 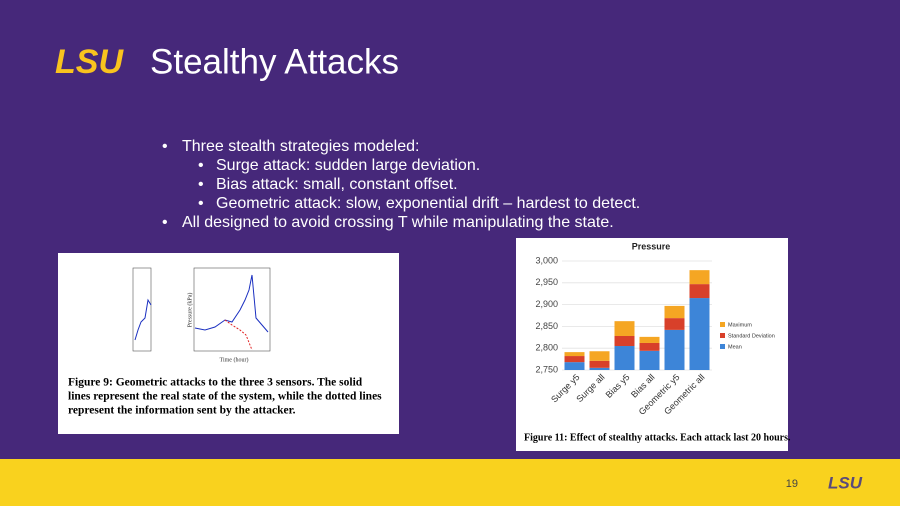 What do you see at coordinates (234, 359) in the screenshot?
I see `axis-label: Time (hour)` at bounding box center [234, 359].